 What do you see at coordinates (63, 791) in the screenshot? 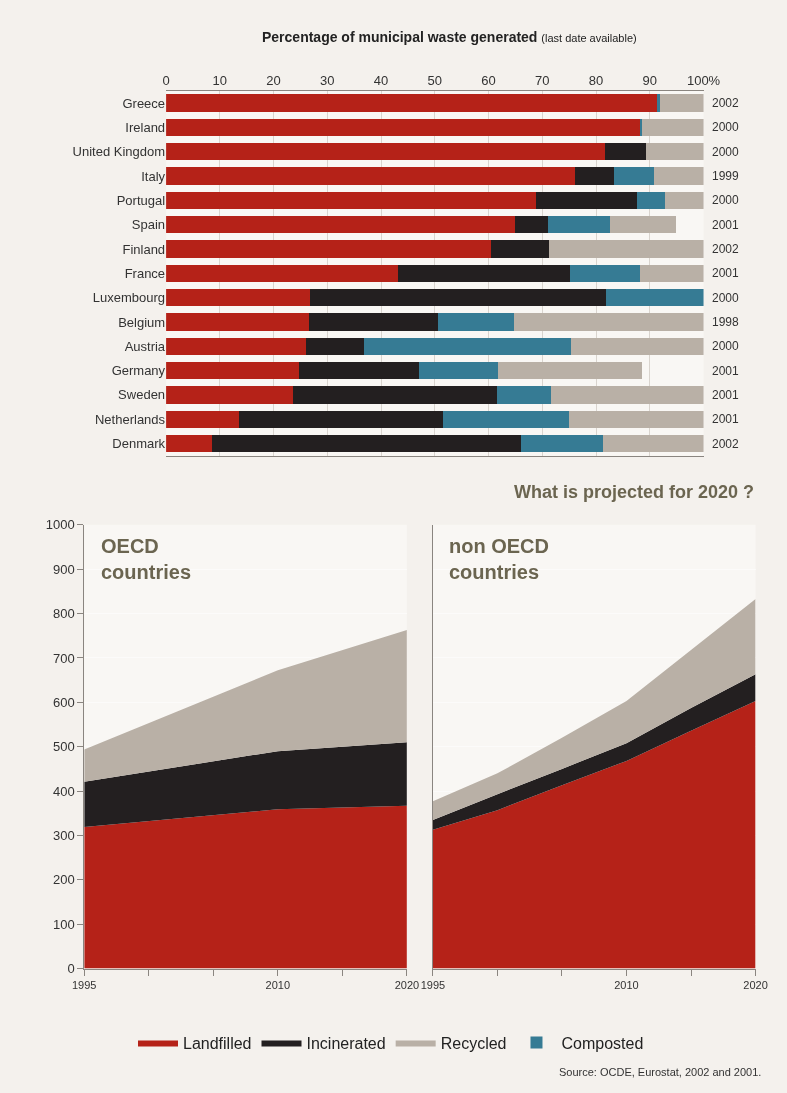
I see `y-tick-label: 400` at bounding box center [63, 791].